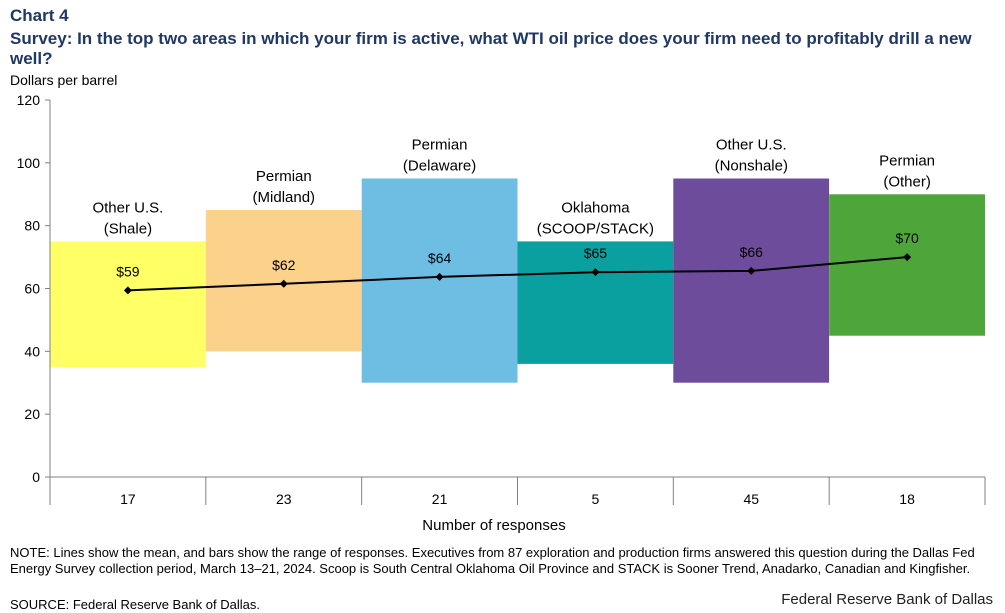 Image resolution: width=1005 pixels, height=613 pixels. What do you see at coordinates (39, 15) in the screenshot?
I see `chart-number: Chart 4` at bounding box center [39, 15].